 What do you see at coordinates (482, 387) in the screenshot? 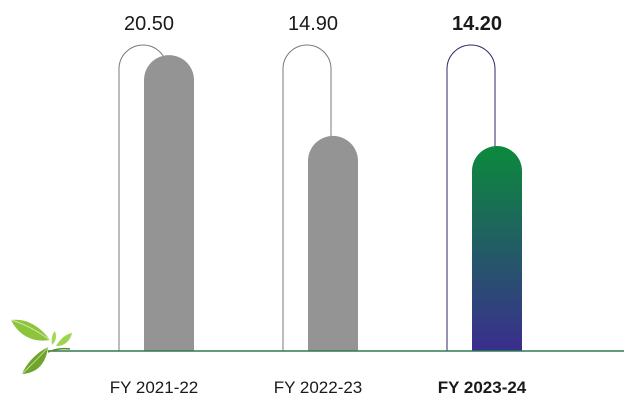
I see `category-label: FY 2023-24` at bounding box center [482, 387].